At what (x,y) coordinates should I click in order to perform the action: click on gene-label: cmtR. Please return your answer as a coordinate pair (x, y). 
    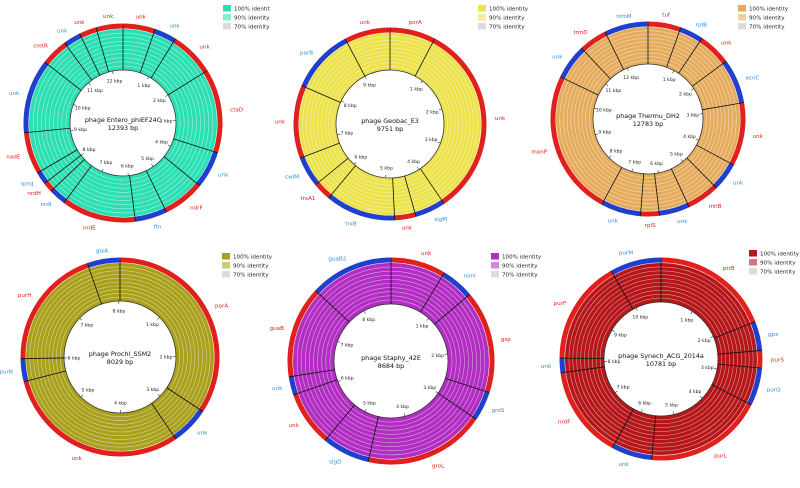
    Looking at the image, I should click on (40, 46).